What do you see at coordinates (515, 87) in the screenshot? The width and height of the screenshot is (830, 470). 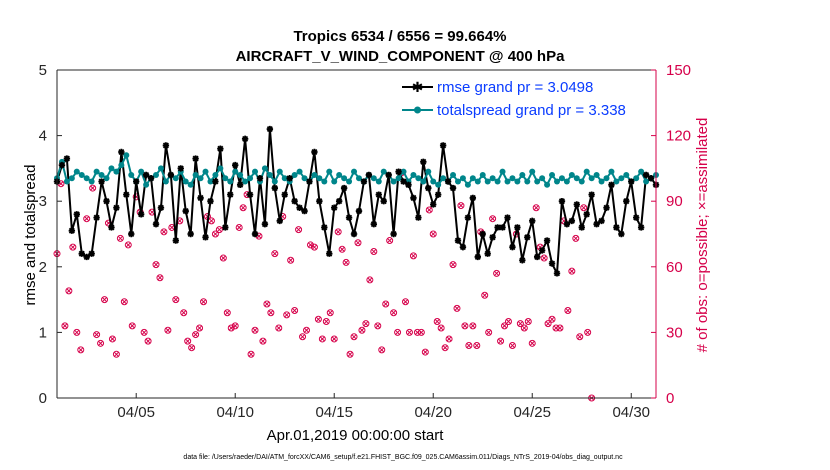 I see `legend-rmse-label: rmse grand pr = 3.0498` at bounding box center [515, 87].